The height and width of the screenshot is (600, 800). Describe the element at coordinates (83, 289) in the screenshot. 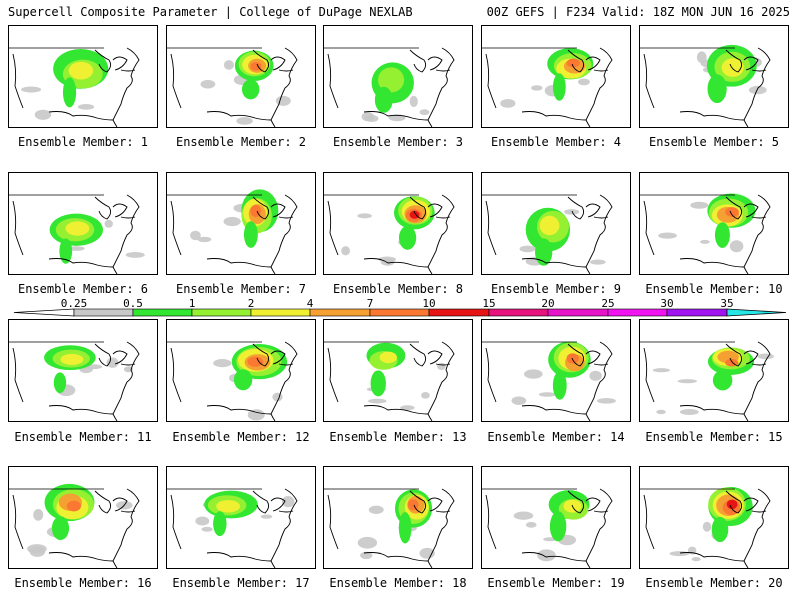

I see `ensemble-member-label: Ensemble Member: 6` at that location.